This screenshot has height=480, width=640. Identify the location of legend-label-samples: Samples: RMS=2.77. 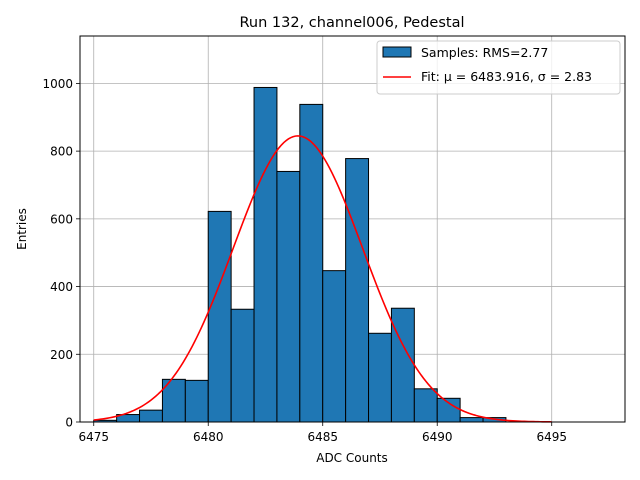
(484, 52).